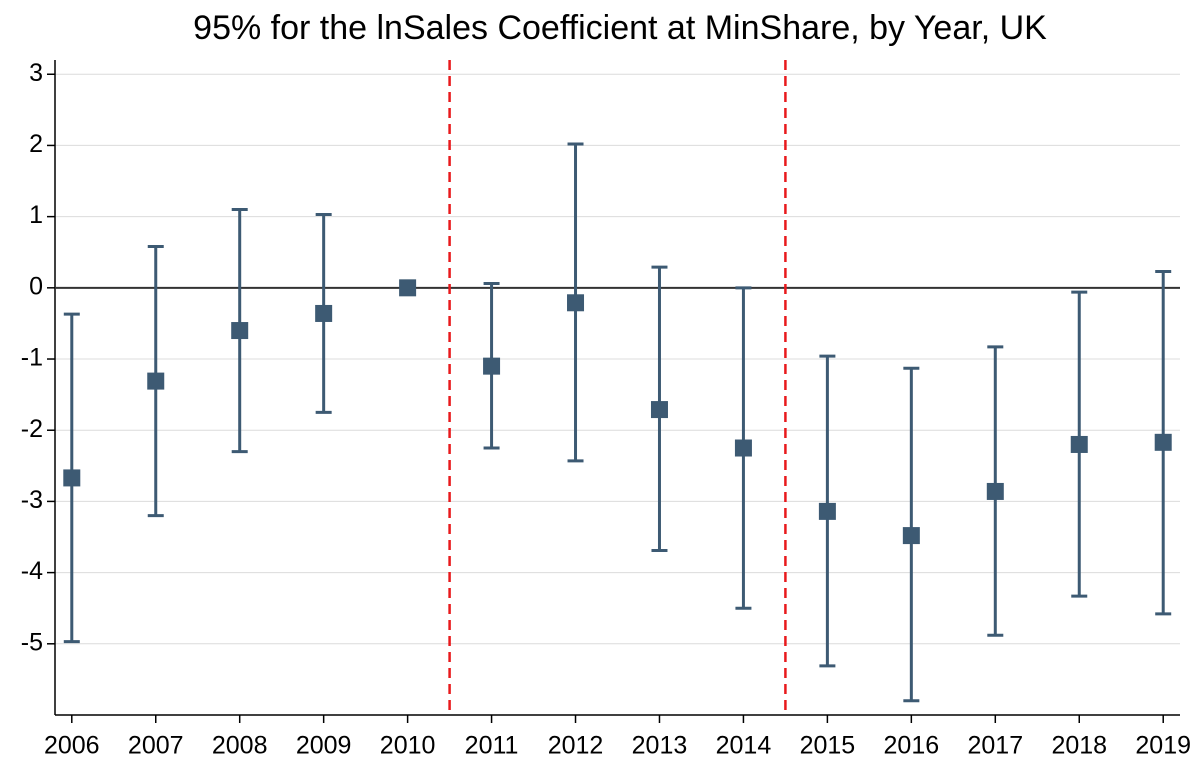 This screenshot has width=1204, height=770. What do you see at coordinates (995, 746) in the screenshot?
I see `x-tick-label: 2017` at bounding box center [995, 746].